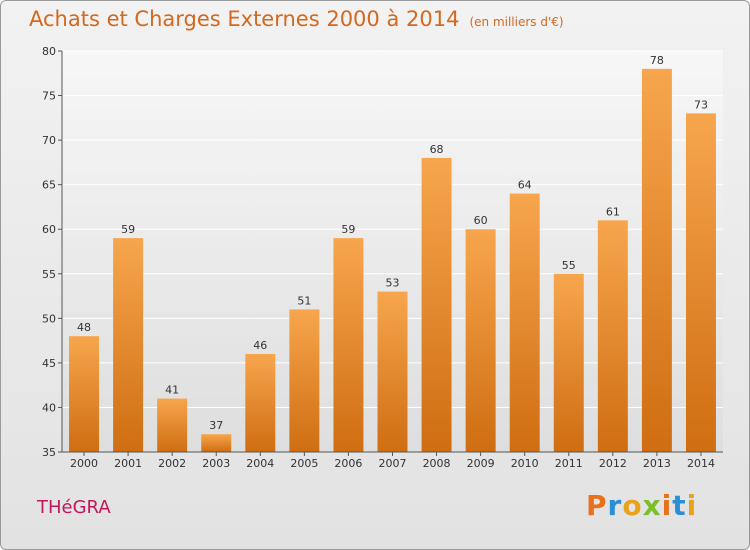  Describe the element at coordinates (613, 463) in the screenshot. I see `x-tick-label: 2012` at that location.